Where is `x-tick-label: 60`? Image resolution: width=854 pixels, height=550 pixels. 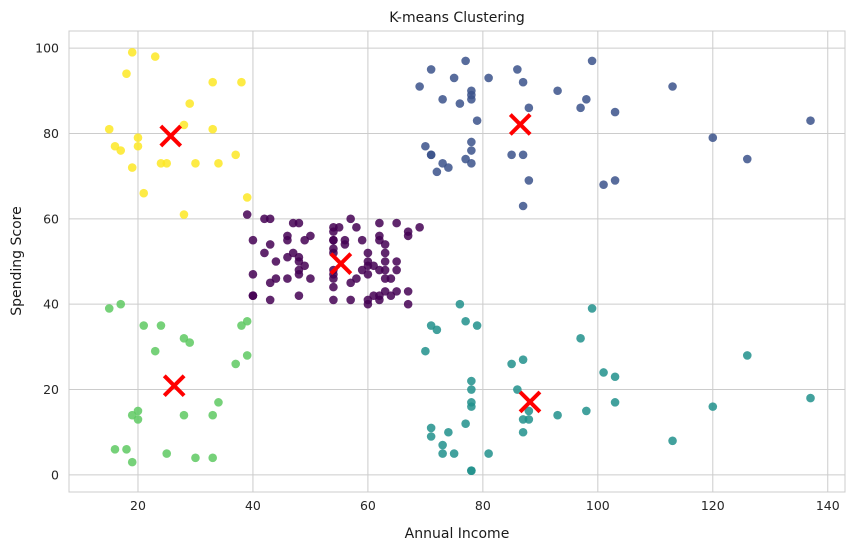
x-tick-label: 60 is located at coordinates (368, 505).